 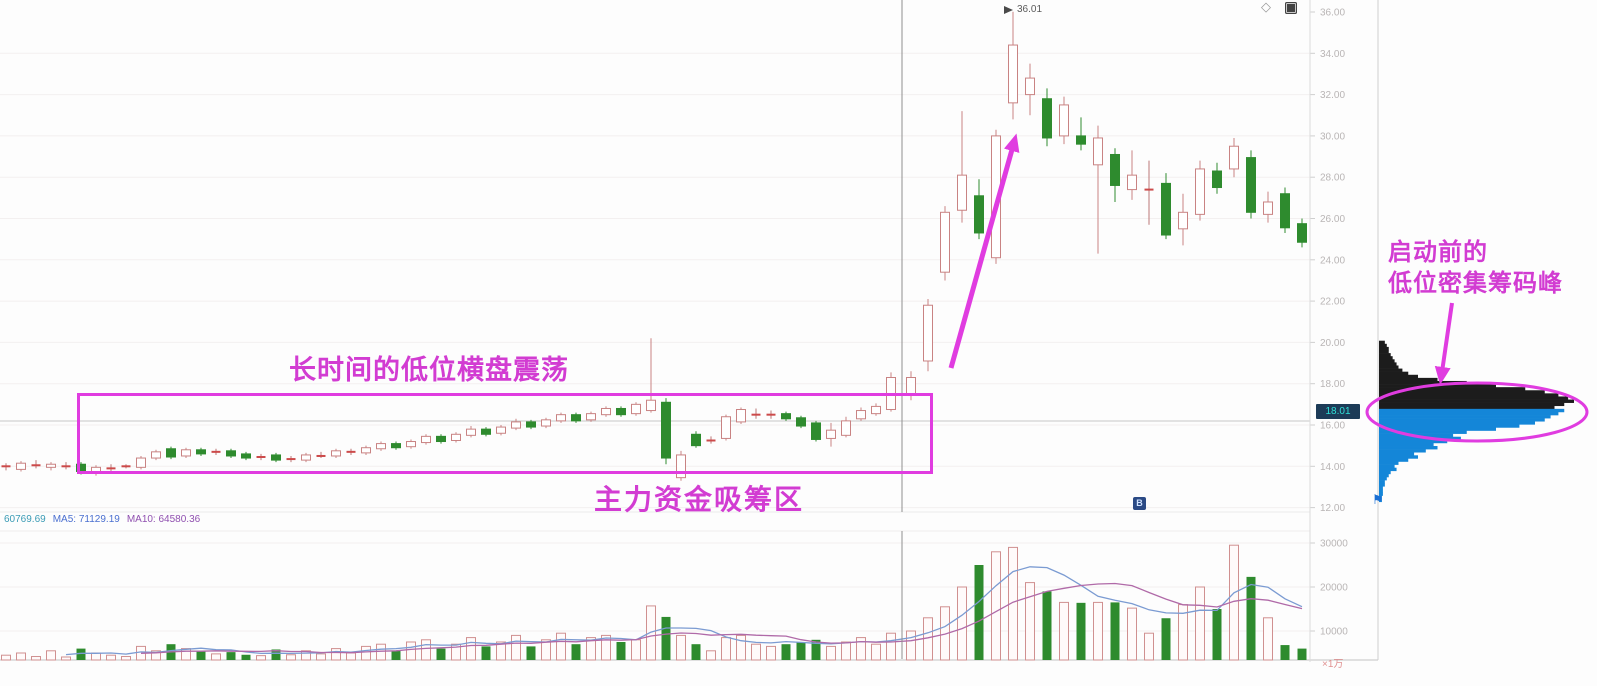 What do you see at coordinates (1332, 508) in the screenshot?
I see `svg-text: 12.00` at bounding box center [1332, 508].